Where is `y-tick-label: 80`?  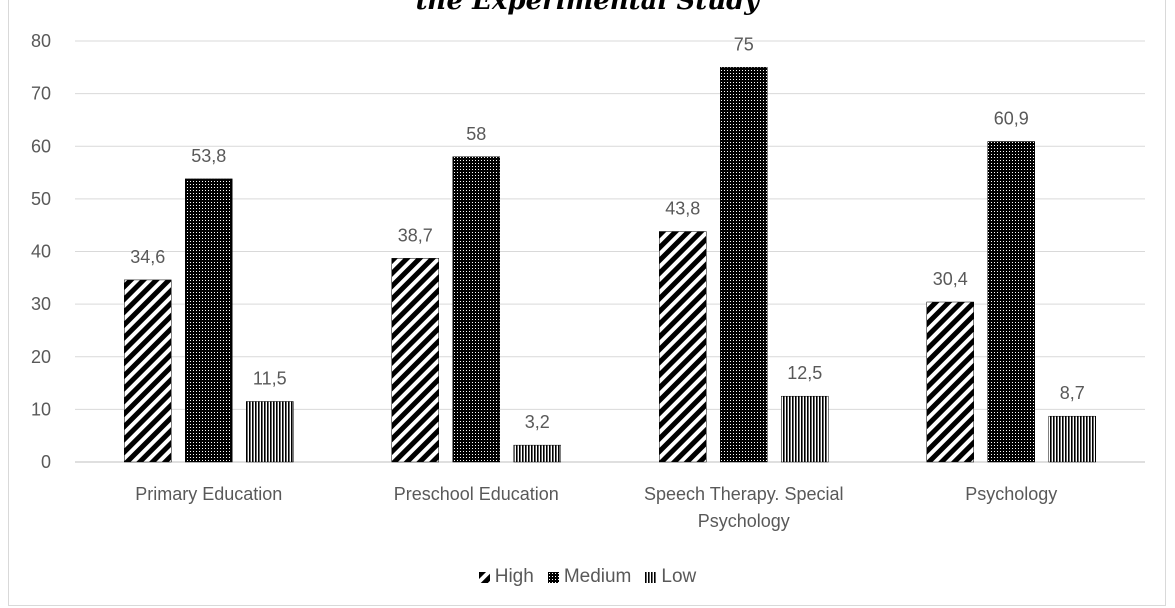 y-tick-label: 80 is located at coordinates (41, 41).